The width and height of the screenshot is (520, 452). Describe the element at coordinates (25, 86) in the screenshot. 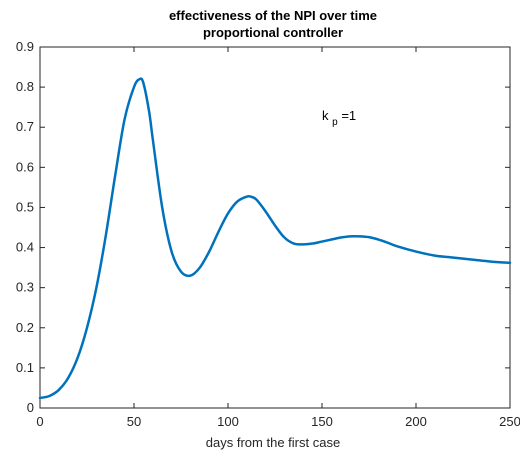

I see `y-tick-label: 0.8` at that location.